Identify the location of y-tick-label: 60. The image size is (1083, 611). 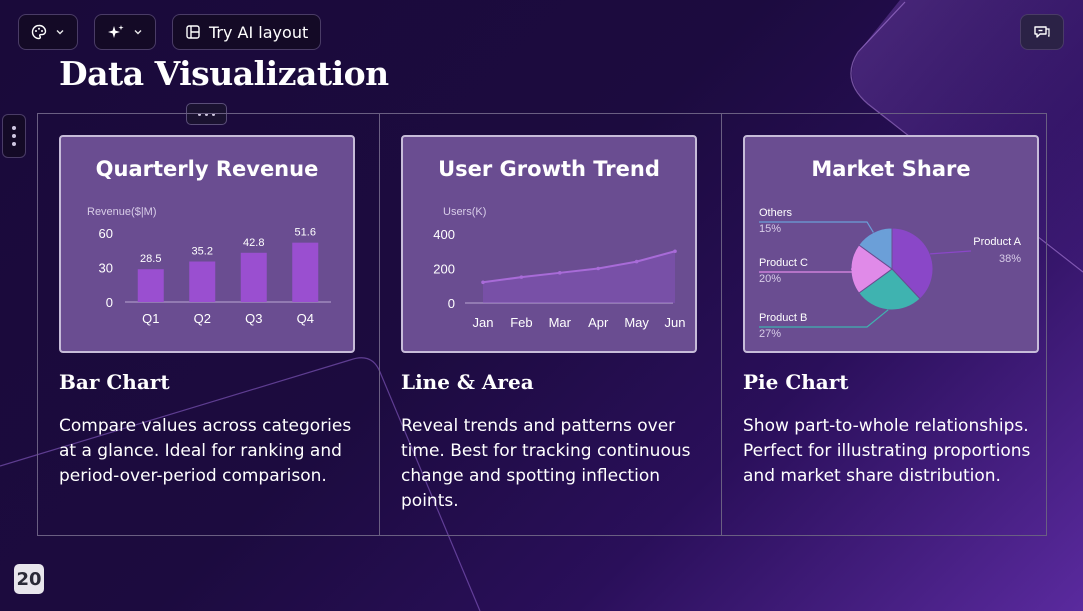
(106, 233).